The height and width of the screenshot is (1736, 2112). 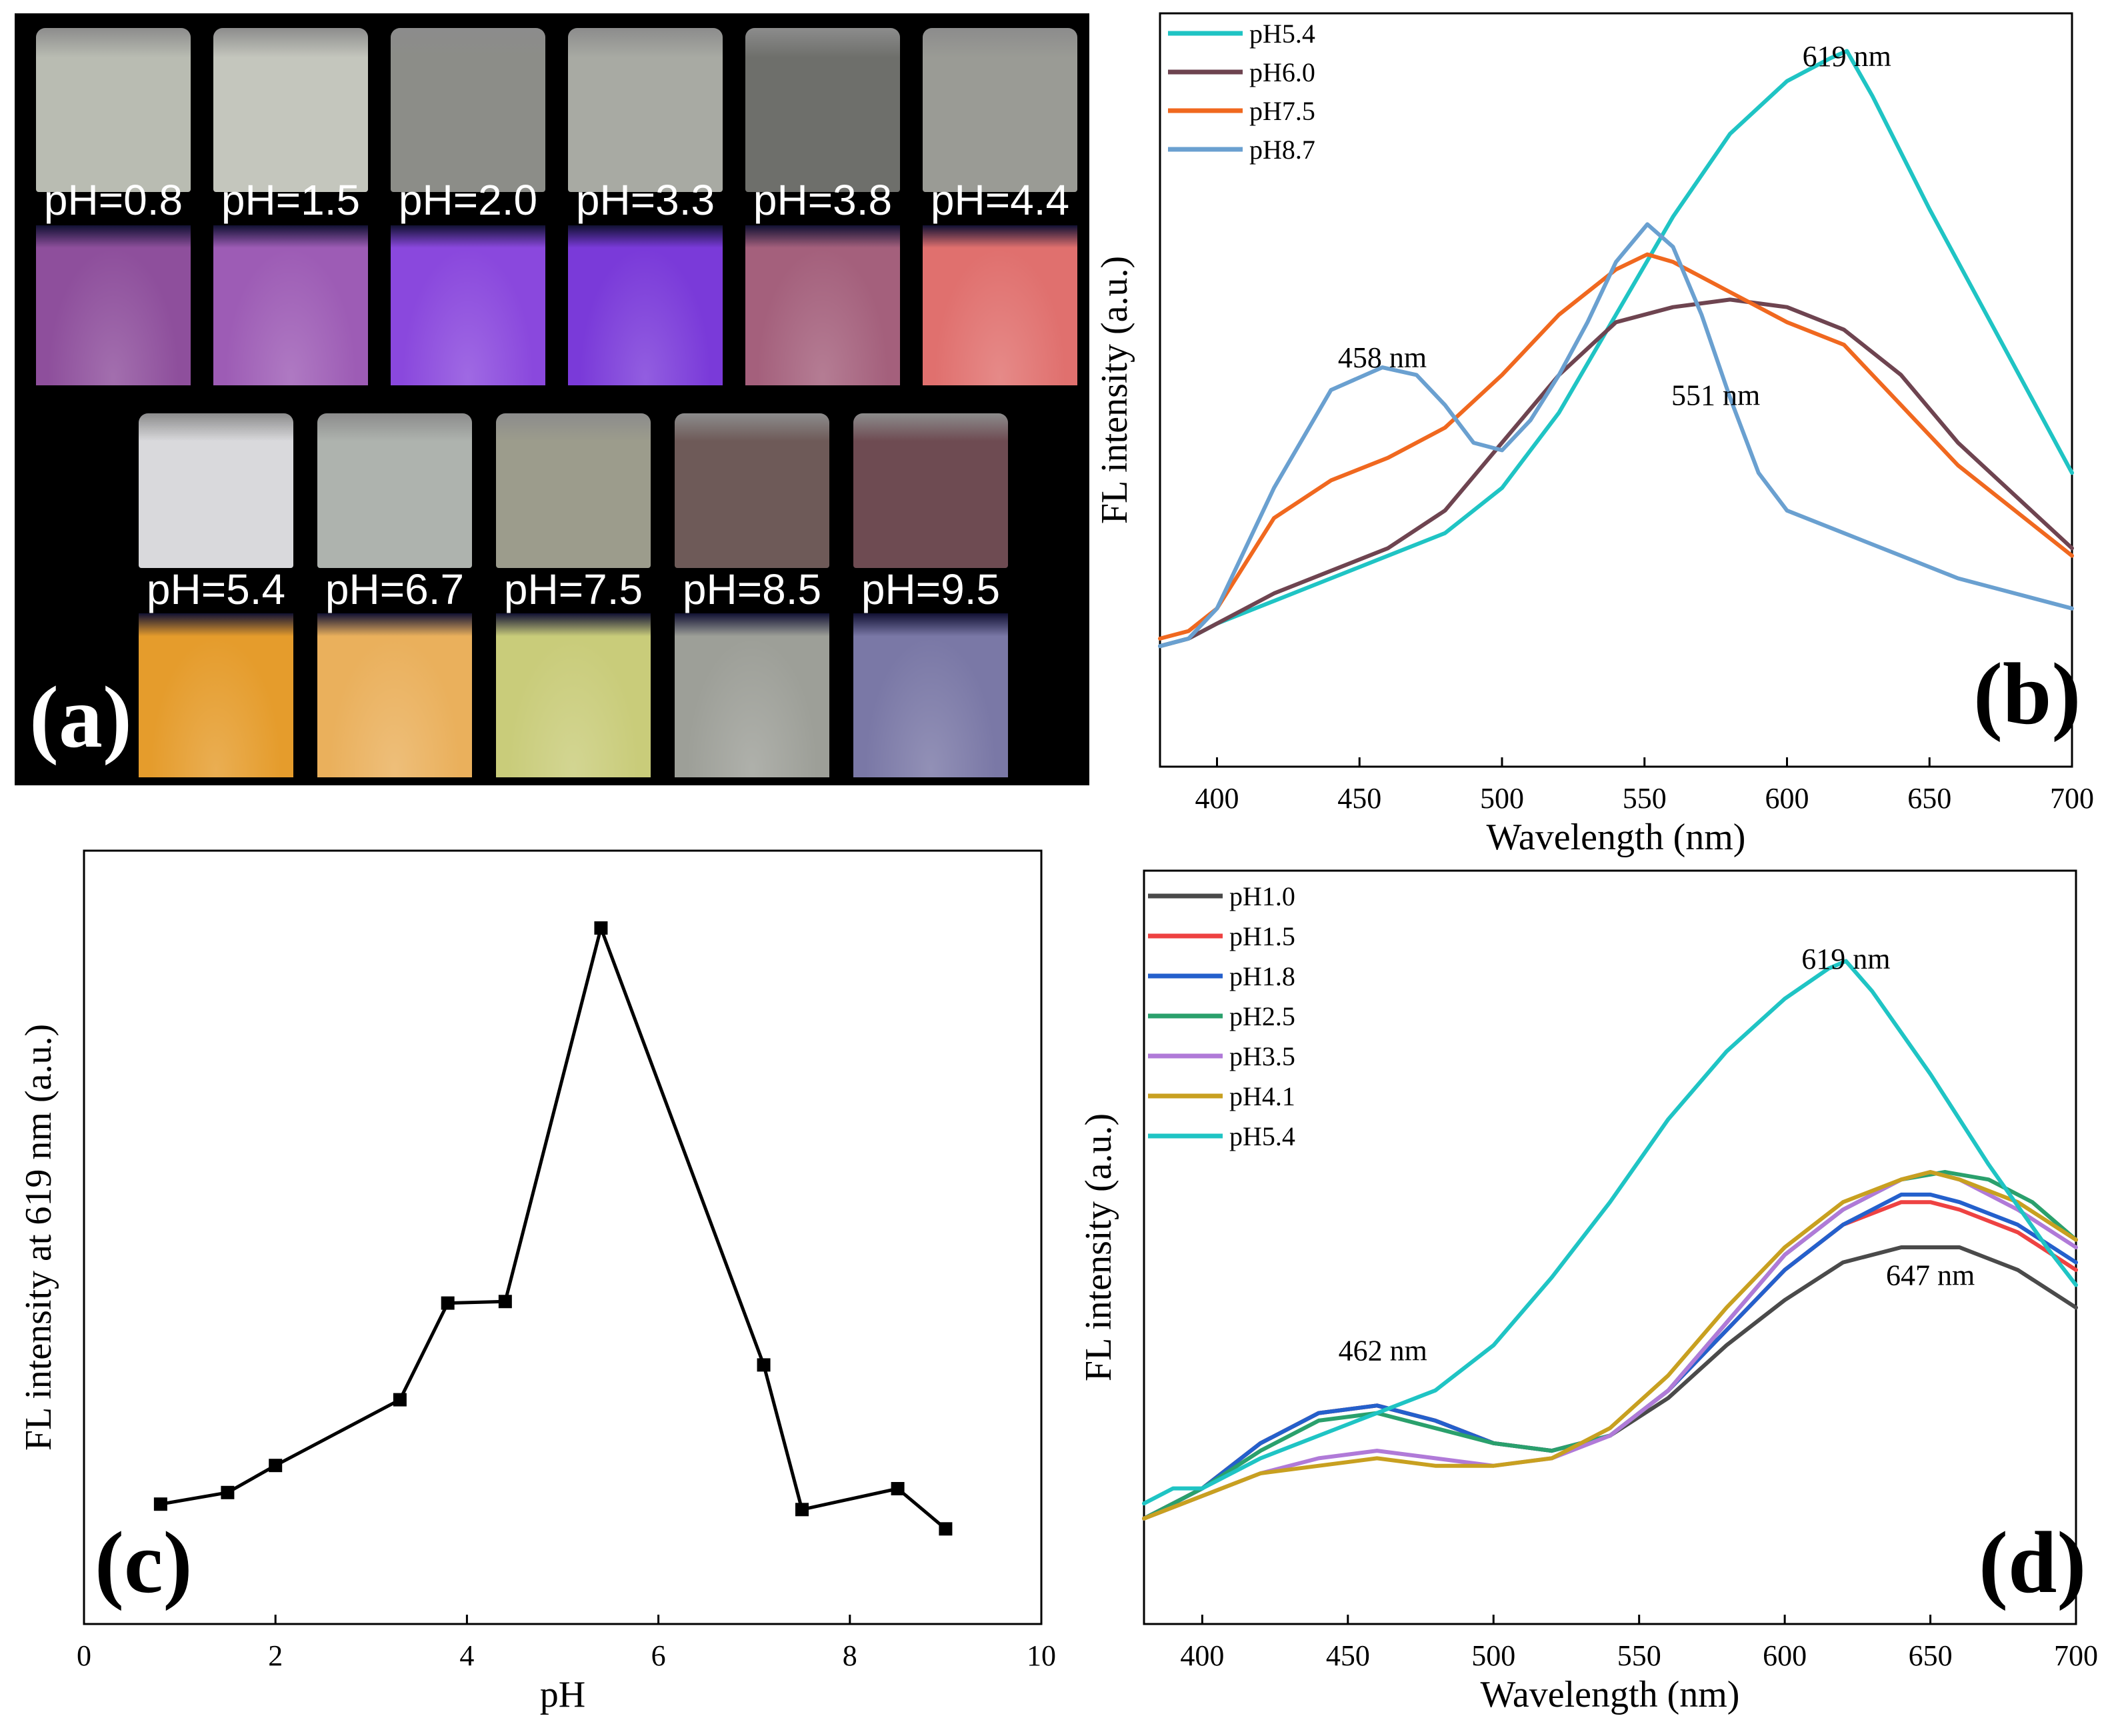 What do you see at coordinates (1282, 150) in the screenshot?
I see `legend-label: pH8.7` at bounding box center [1282, 150].